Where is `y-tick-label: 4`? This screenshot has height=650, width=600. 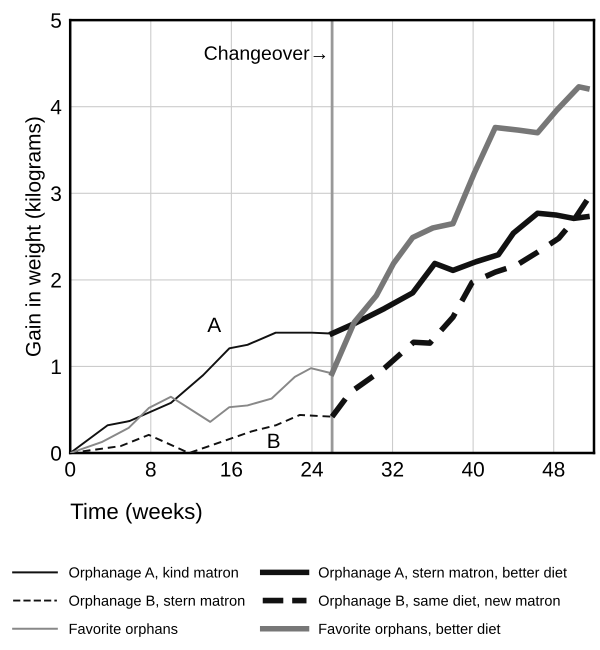
y-tick-label: 4 is located at coordinates (56, 107).